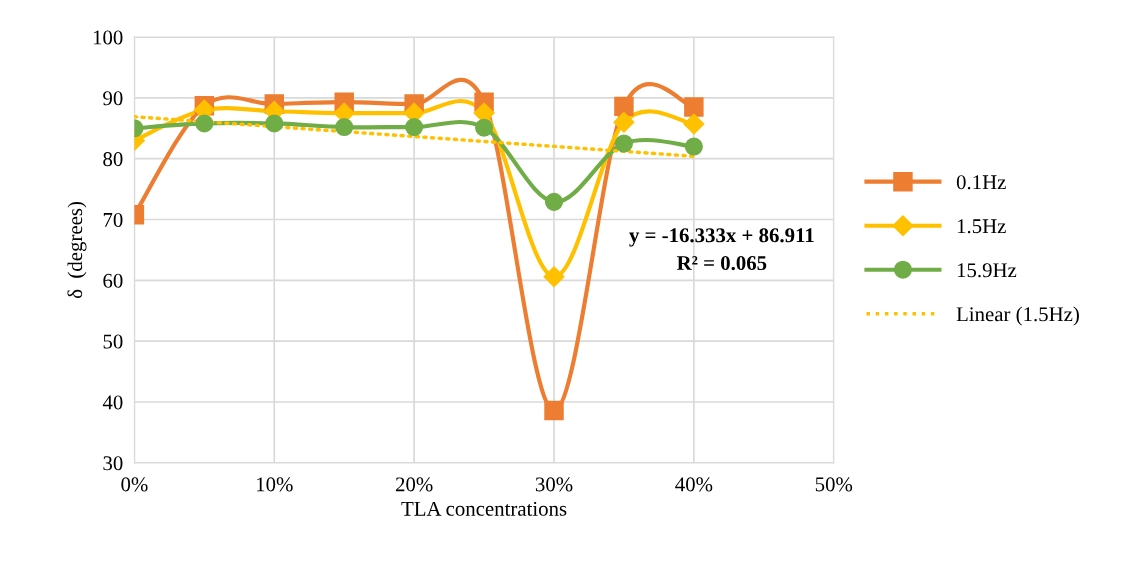  Describe the element at coordinates (108, 37) in the screenshot. I see `y-tick-label: 100` at that location.